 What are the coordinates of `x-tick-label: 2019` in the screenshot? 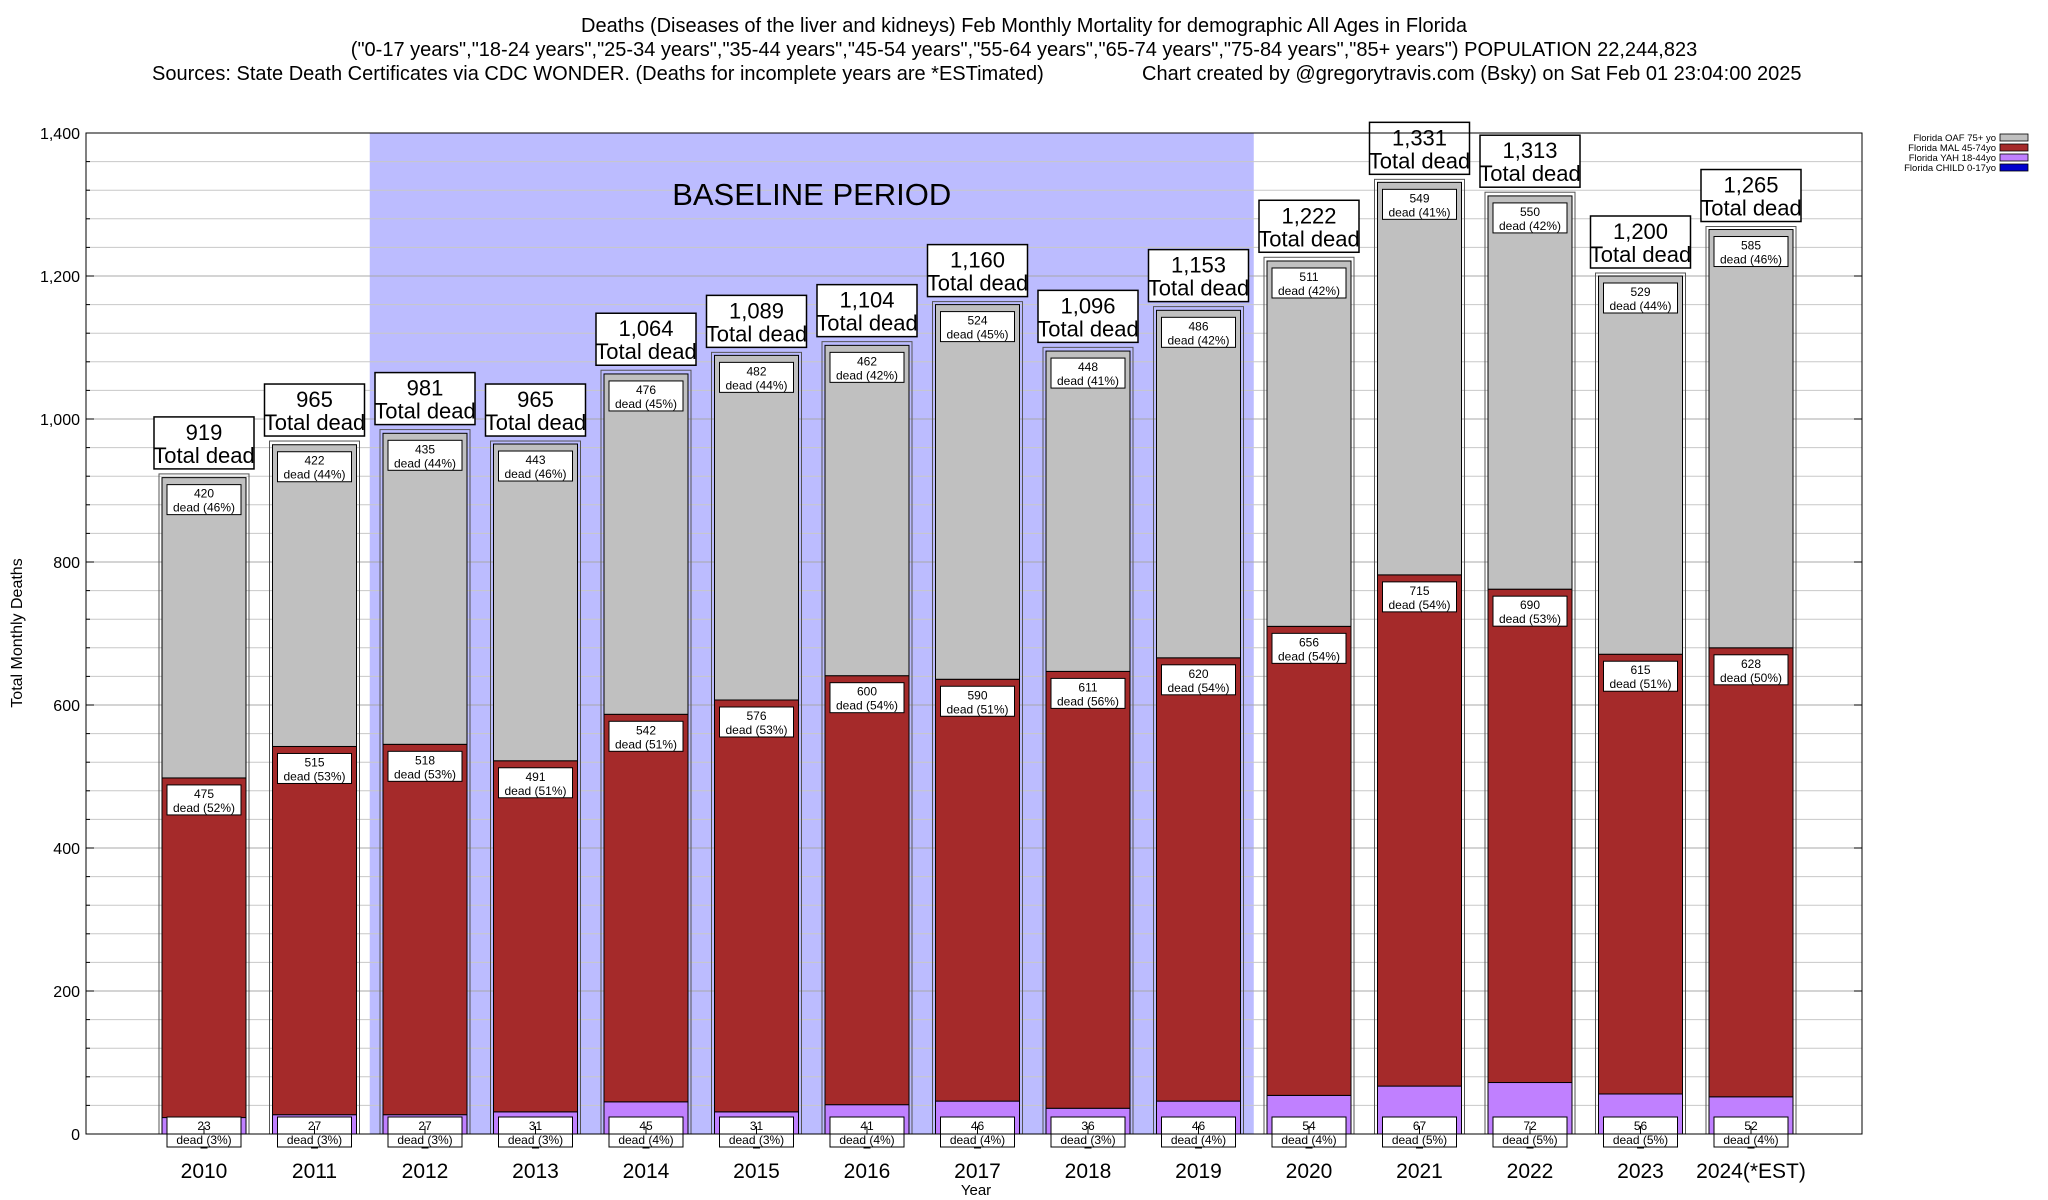 It's located at (1198, 1171).